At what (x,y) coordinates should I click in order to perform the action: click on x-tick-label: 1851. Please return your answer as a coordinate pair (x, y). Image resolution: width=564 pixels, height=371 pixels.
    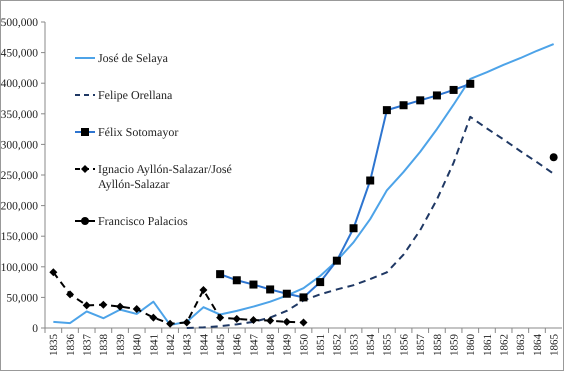
    Looking at the image, I should click on (321, 345).